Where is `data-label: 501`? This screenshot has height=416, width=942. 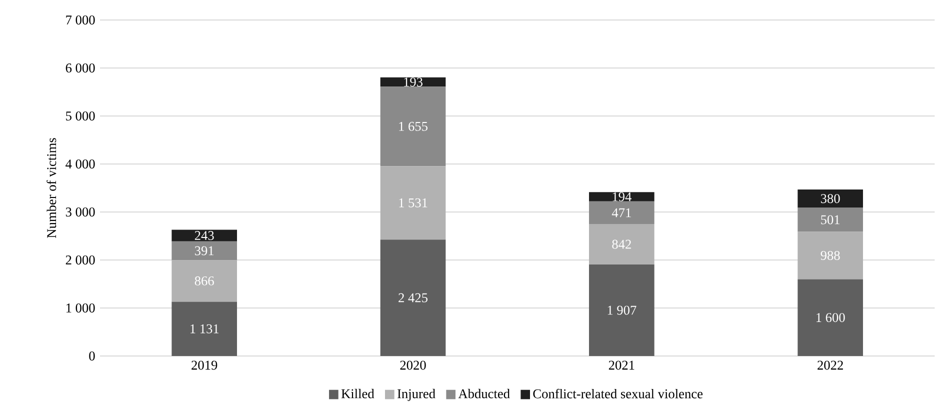 data-label: 501 is located at coordinates (830, 219).